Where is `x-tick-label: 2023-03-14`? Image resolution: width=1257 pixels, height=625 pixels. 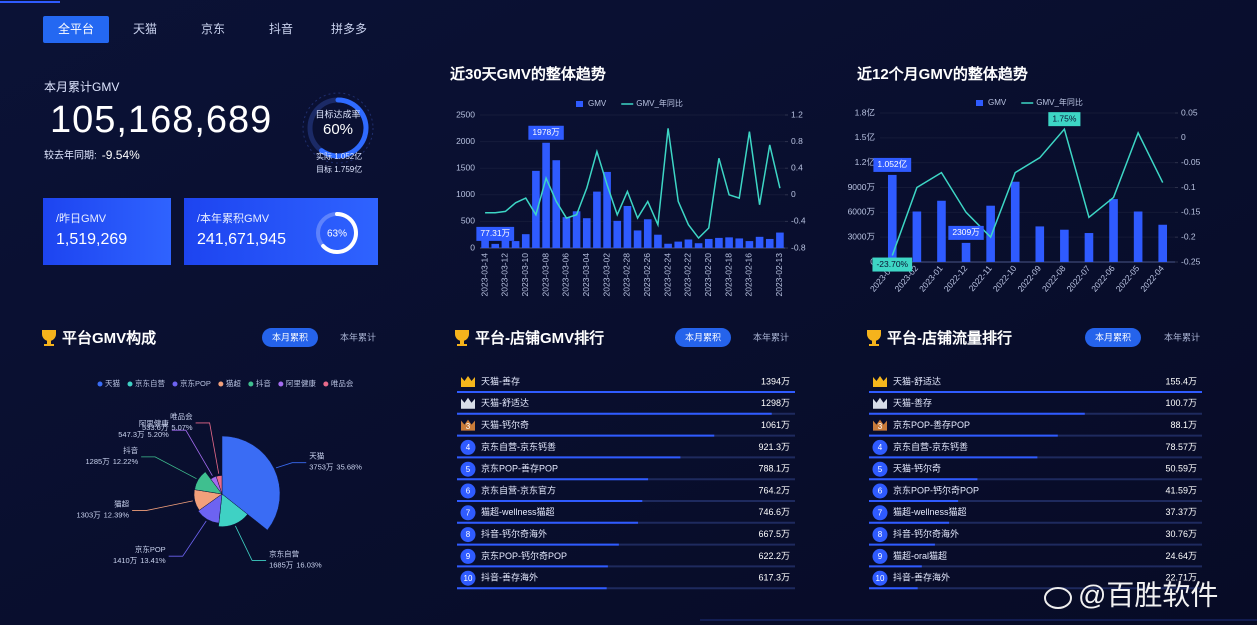 x-tick-label: 2023-03-14 is located at coordinates (484, 275).